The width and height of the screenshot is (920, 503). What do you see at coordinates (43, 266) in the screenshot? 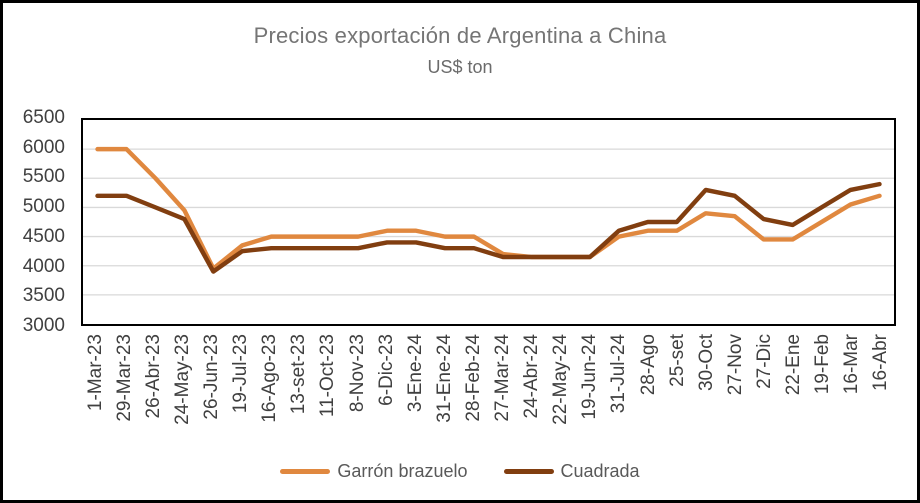
I see `y-axis-label: 4000` at bounding box center [43, 266].